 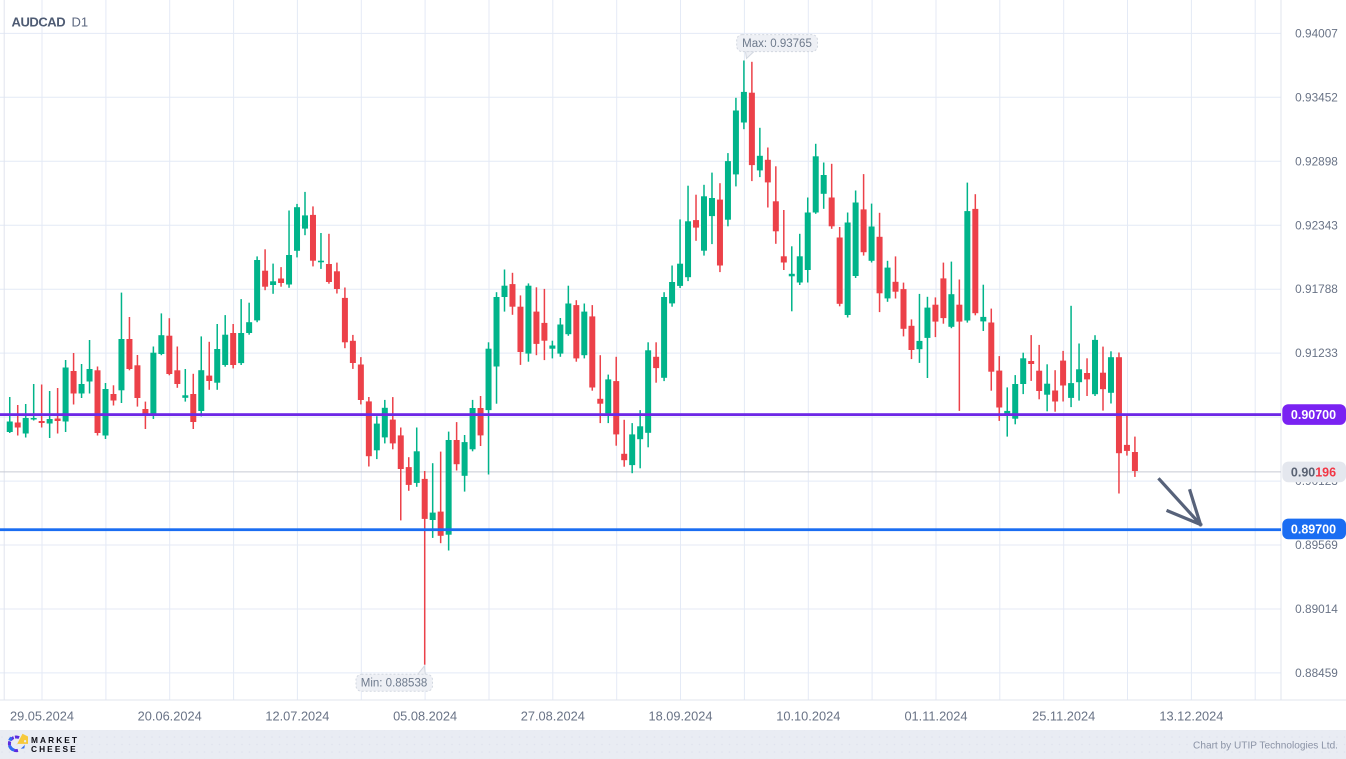 What do you see at coordinates (808, 716) in the screenshot?
I see `svg-text: 10.10.2024` at bounding box center [808, 716].